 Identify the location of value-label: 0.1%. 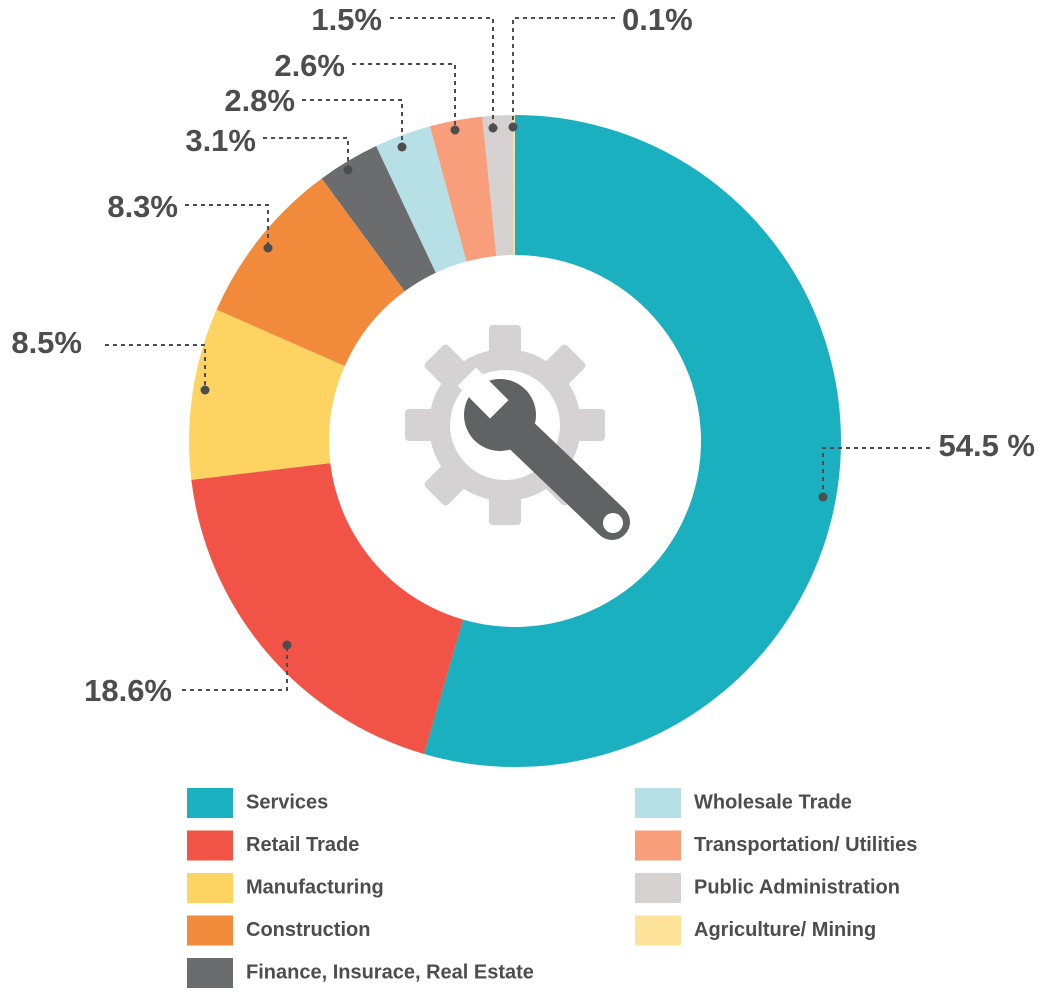
(657, 19).